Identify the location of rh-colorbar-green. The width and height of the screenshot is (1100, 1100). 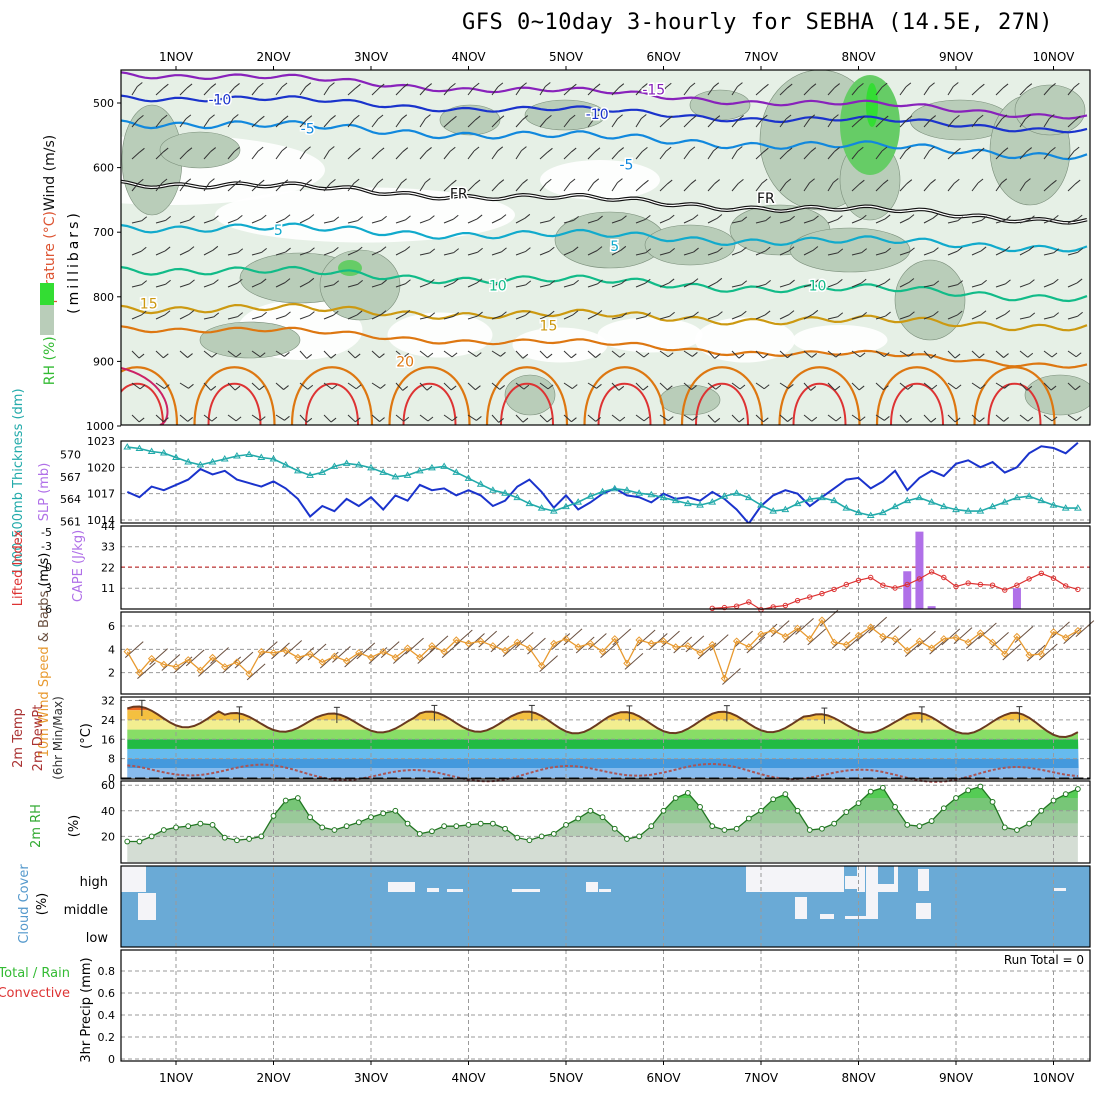
(47, 294).